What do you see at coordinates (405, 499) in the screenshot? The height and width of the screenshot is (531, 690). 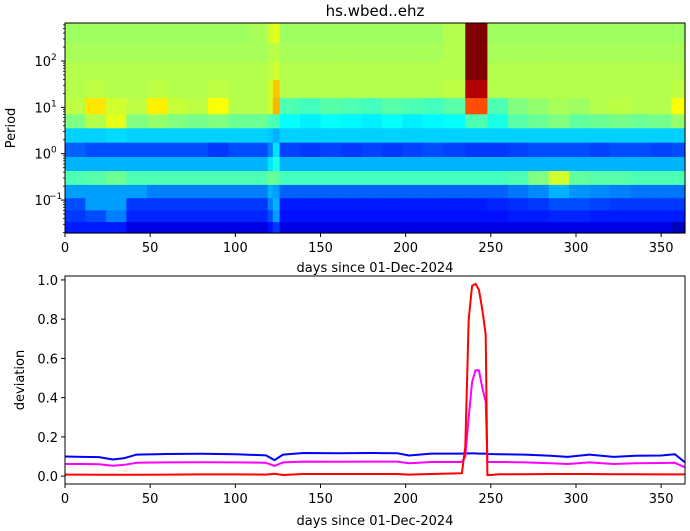 I see `x-tick-label: 200` at bounding box center [405, 499].